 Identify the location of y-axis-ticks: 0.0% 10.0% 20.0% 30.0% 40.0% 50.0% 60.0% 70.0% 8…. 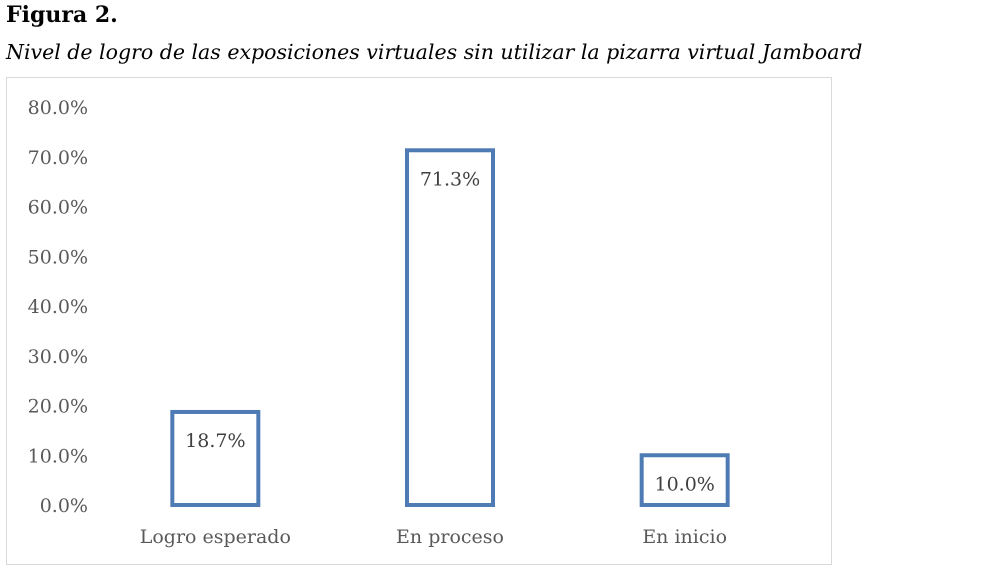
(58, 307).